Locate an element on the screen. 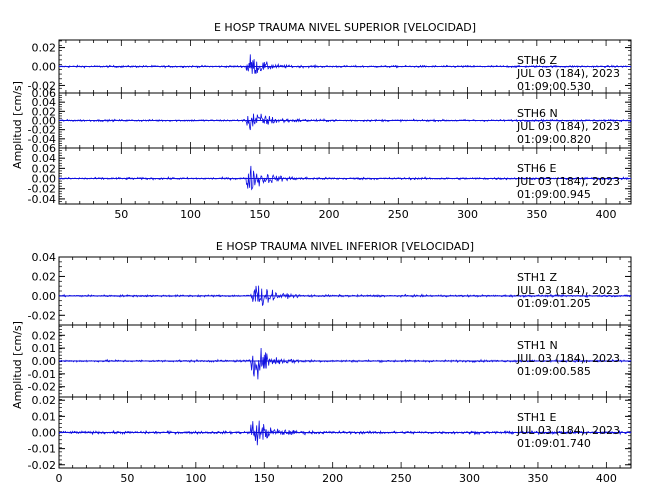  time-label: 01:09:00.945 is located at coordinates (554, 194).